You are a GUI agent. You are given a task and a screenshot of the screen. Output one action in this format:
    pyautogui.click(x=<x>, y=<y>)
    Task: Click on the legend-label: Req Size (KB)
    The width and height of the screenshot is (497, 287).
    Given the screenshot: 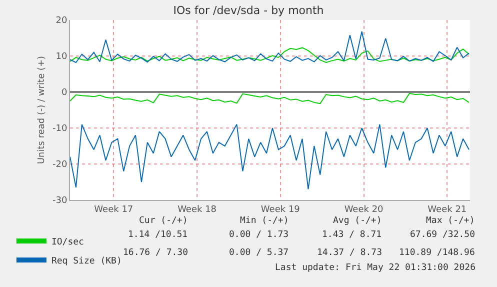 What is the action you would take?
    pyautogui.click(x=86, y=261)
    